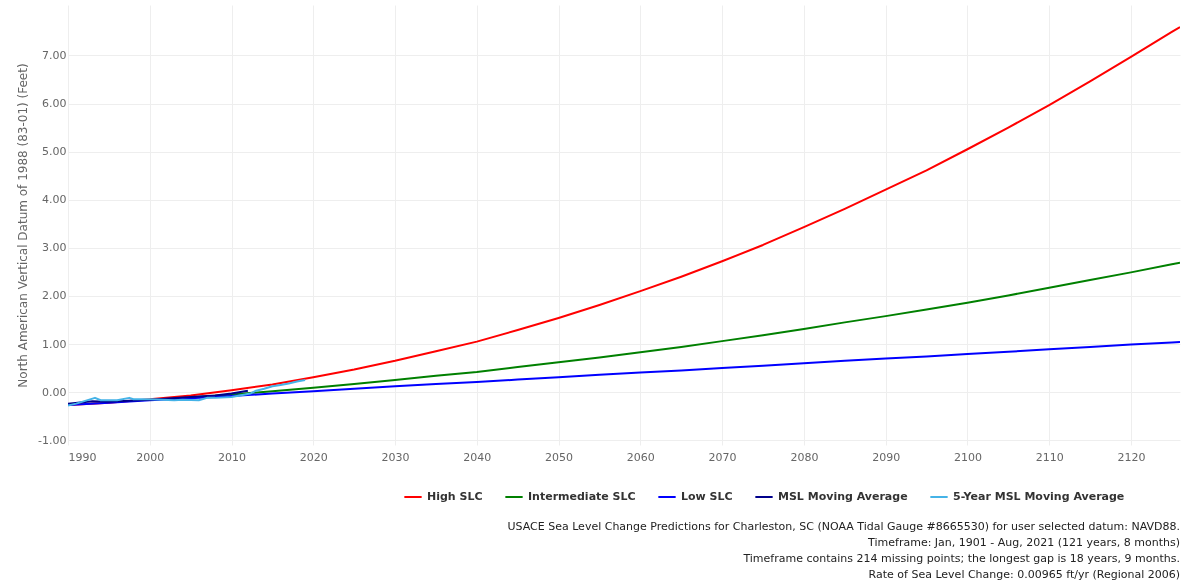 Image resolution: width=1186 pixels, height=584 pixels. What do you see at coordinates (559, 457) in the screenshot?
I see `x-tick-label: 2050` at bounding box center [559, 457].